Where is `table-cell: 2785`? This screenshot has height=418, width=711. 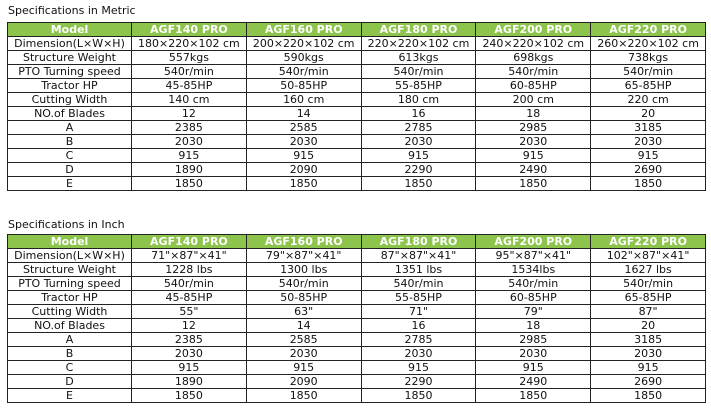
table-cell: 2785 is located at coordinates (418, 127).